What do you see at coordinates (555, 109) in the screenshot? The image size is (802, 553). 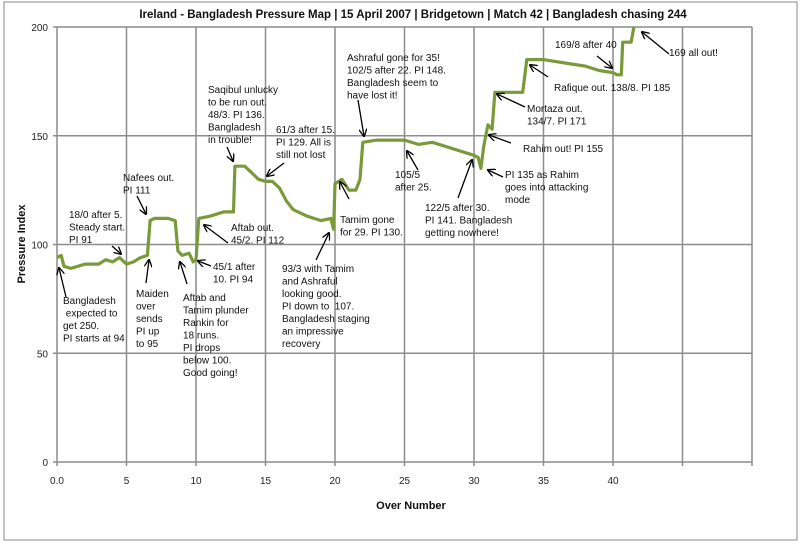 I see `annotation-text: Mortaza out.` at bounding box center [555, 109].